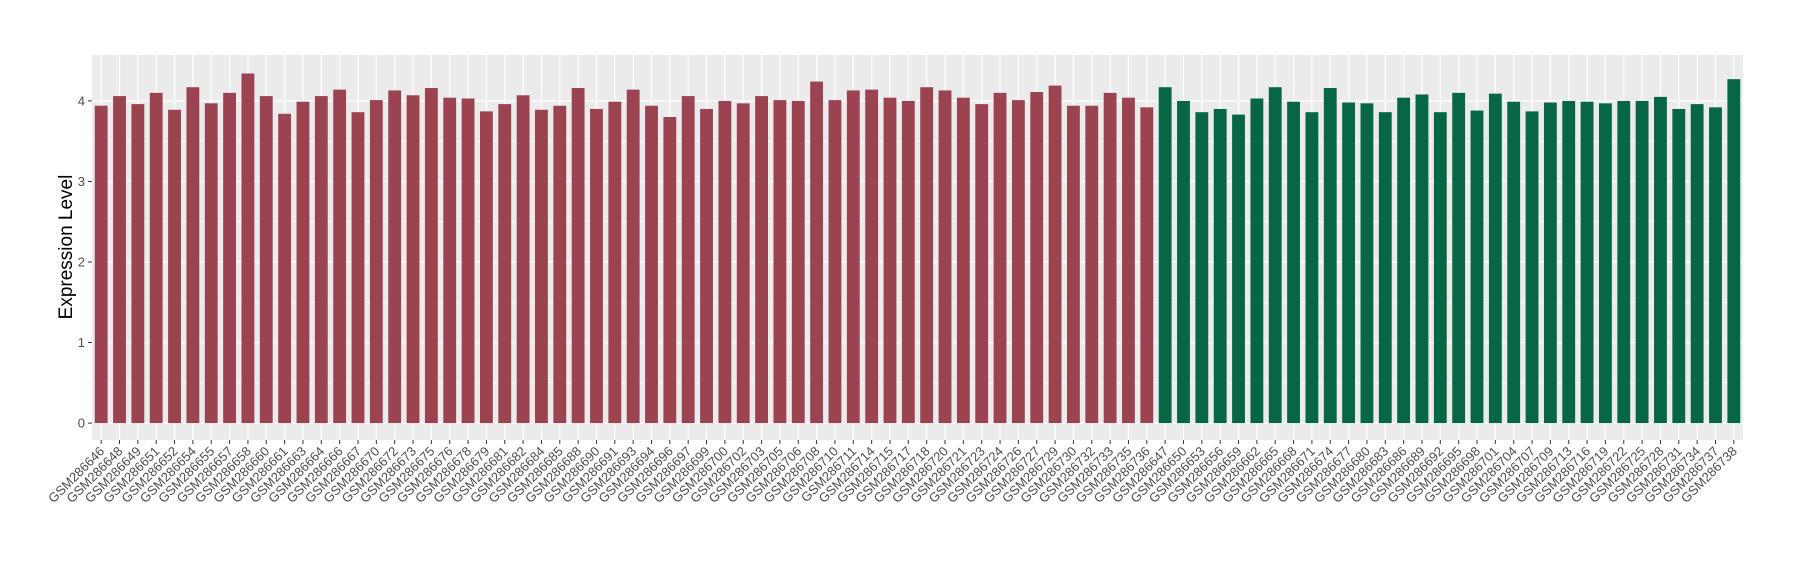 The image size is (1800, 580). I want to click on y-tick-label: 4, so click(81, 100).